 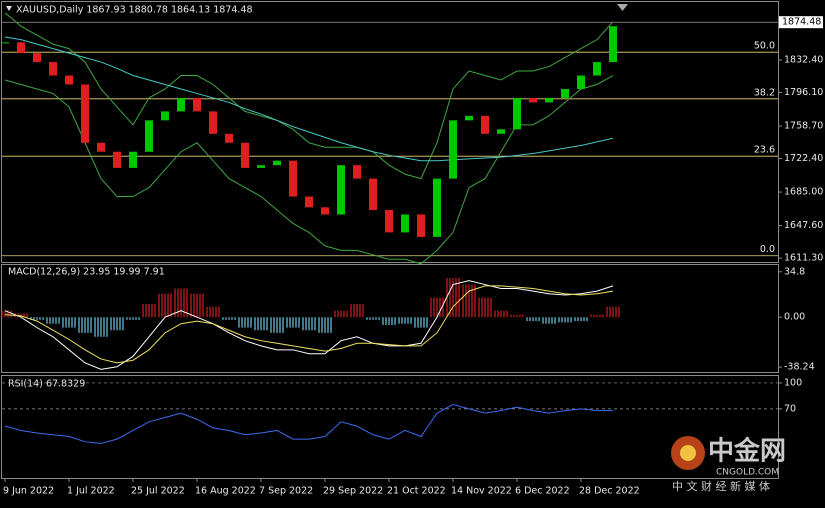 What do you see at coordinates (790, 408) in the screenshot?
I see `y-tick-label: 70` at bounding box center [790, 408].